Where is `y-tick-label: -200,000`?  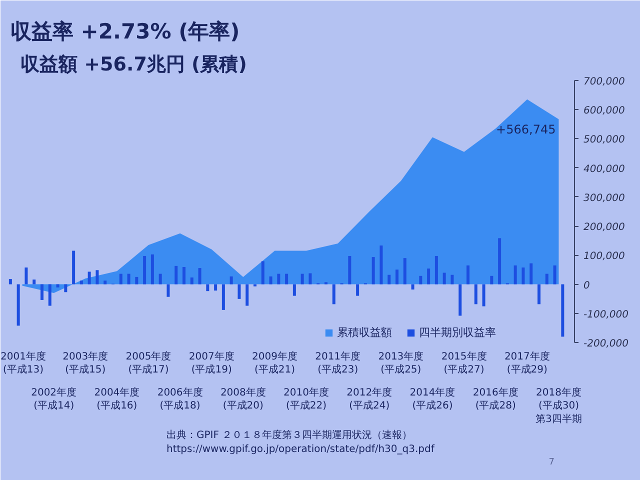 y-tick-label: -200,000 is located at coordinates (606, 344).